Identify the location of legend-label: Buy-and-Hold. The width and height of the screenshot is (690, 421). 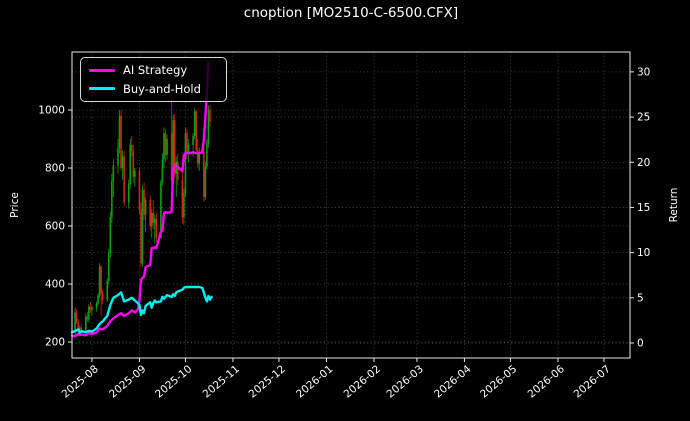
(162, 88).